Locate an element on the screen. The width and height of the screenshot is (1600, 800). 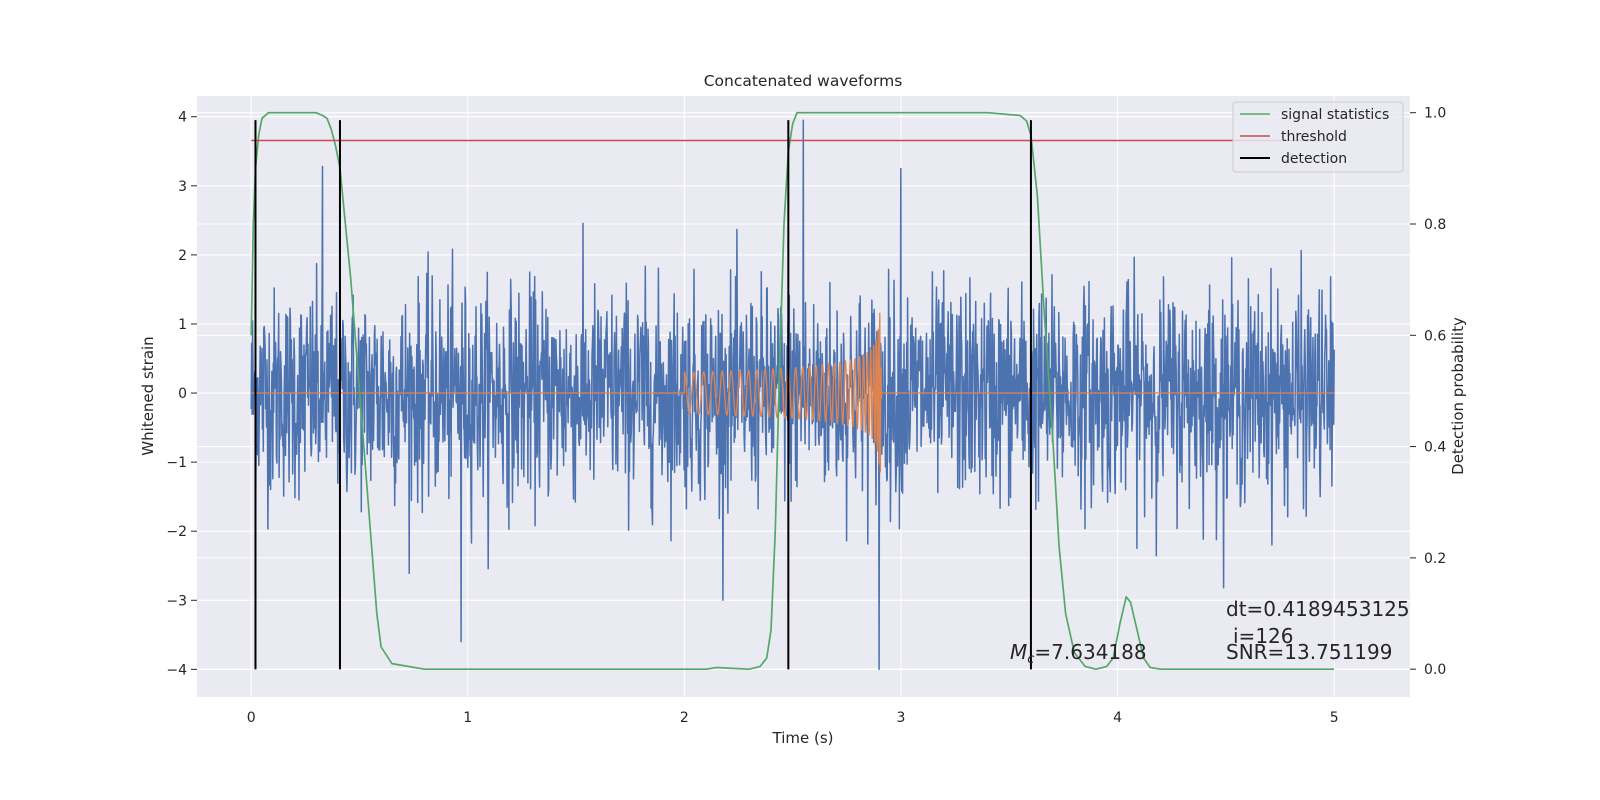
right-tick-label: 0.0 is located at coordinates (1435, 670).